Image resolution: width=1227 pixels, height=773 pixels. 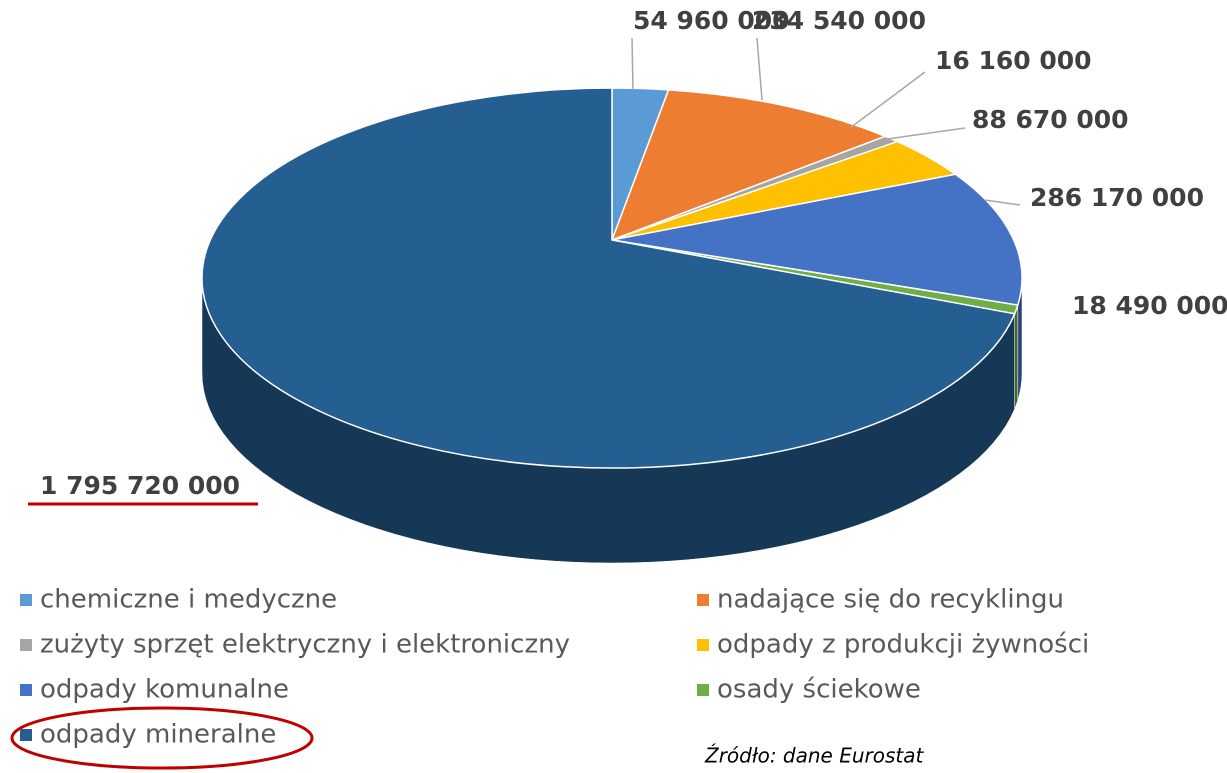 What do you see at coordinates (140, 485) in the screenshot?
I see `data-label: 1 795 720 000` at bounding box center [140, 485].